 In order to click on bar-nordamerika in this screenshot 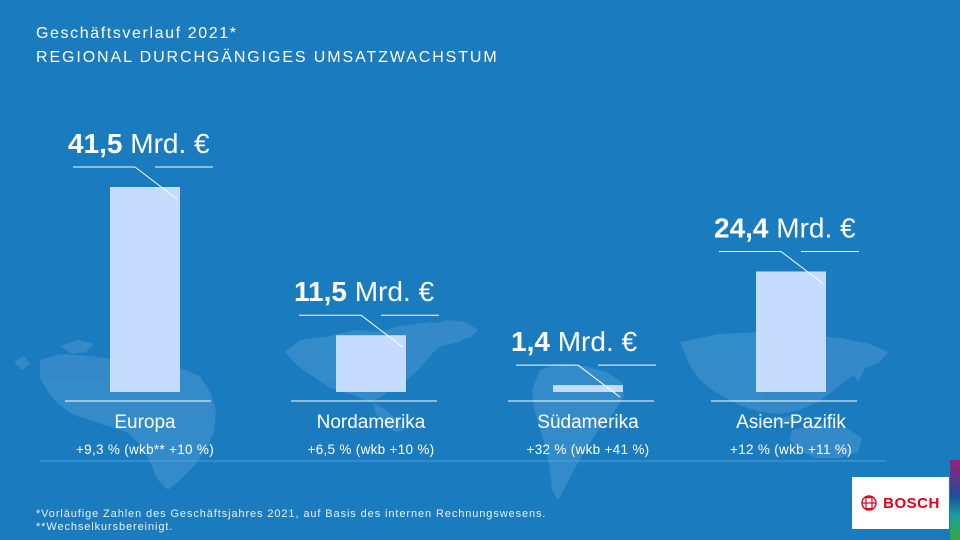, I will do `click(371, 363)`.